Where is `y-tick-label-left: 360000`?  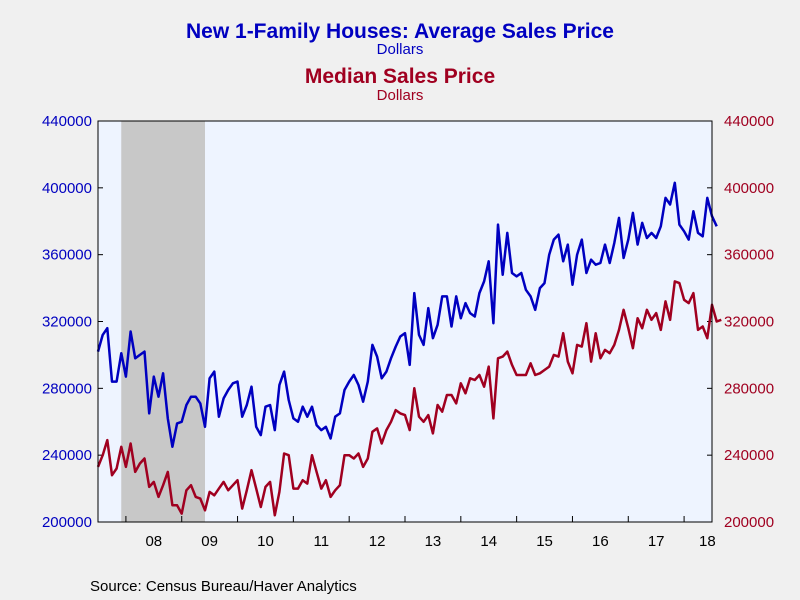
y-tick-label-left: 360000 is located at coordinates (67, 255).